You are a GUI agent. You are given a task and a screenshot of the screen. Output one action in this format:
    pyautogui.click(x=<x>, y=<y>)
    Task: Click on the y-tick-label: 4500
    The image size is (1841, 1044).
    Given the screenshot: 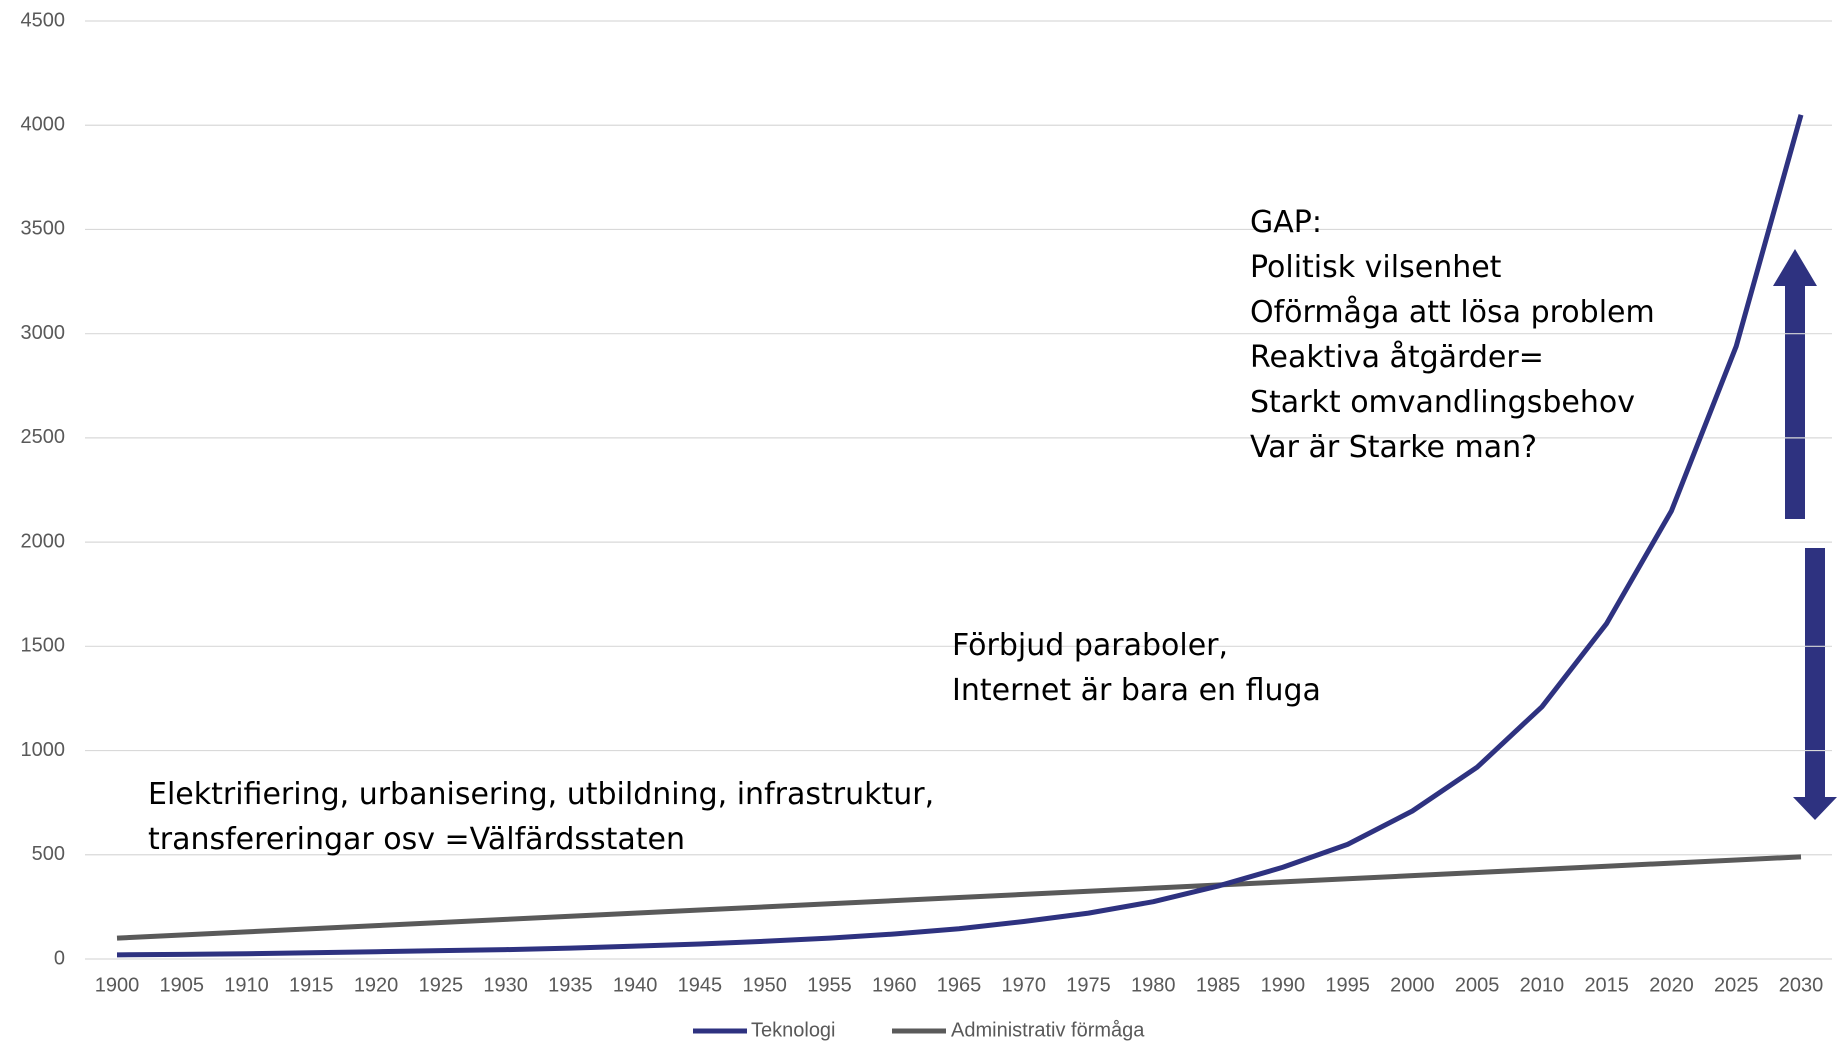 What is the action you would take?
    pyautogui.click(x=43, y=20)
    